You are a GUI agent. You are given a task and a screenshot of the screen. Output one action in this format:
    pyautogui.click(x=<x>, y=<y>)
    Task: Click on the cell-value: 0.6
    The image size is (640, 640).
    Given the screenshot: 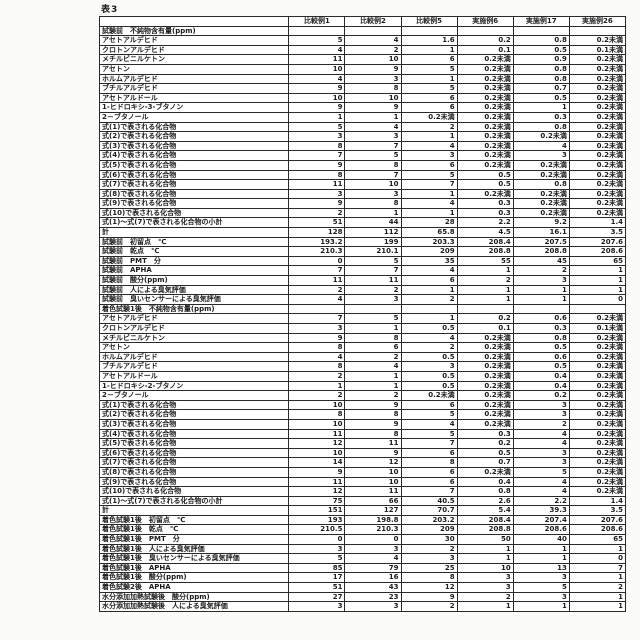 What is the action you would take?
    pyautogui.click(x=541, y=357)
    